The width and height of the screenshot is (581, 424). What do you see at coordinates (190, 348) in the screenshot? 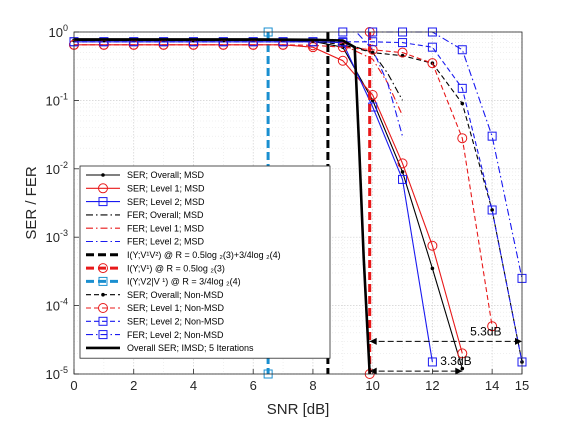
I see `legend-label: Overall SER; IMSD; 5 Iterations` at bounding box center [190, 348].